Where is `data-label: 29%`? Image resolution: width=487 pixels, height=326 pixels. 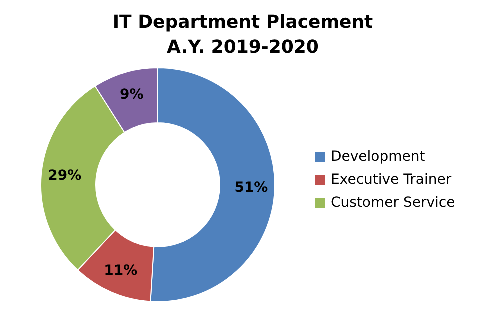
data-label: 29% is located at coordinates (65, 176).